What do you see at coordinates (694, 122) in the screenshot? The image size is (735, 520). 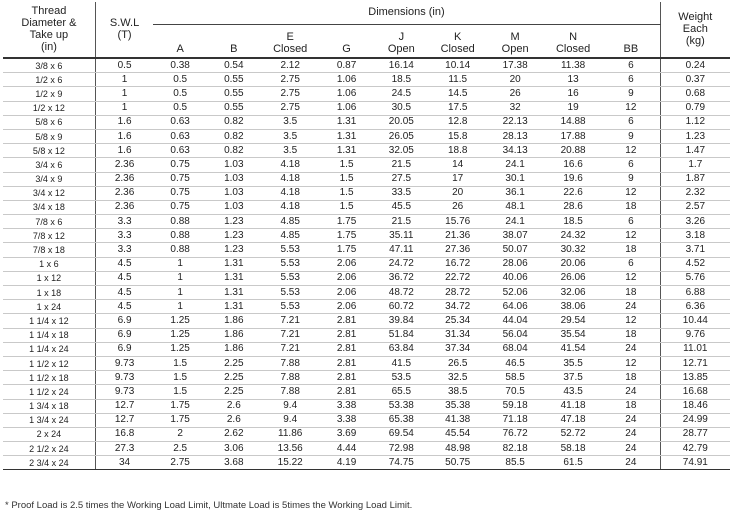 I see `weight-cell: 1.12` at bounding box center [694, 122].